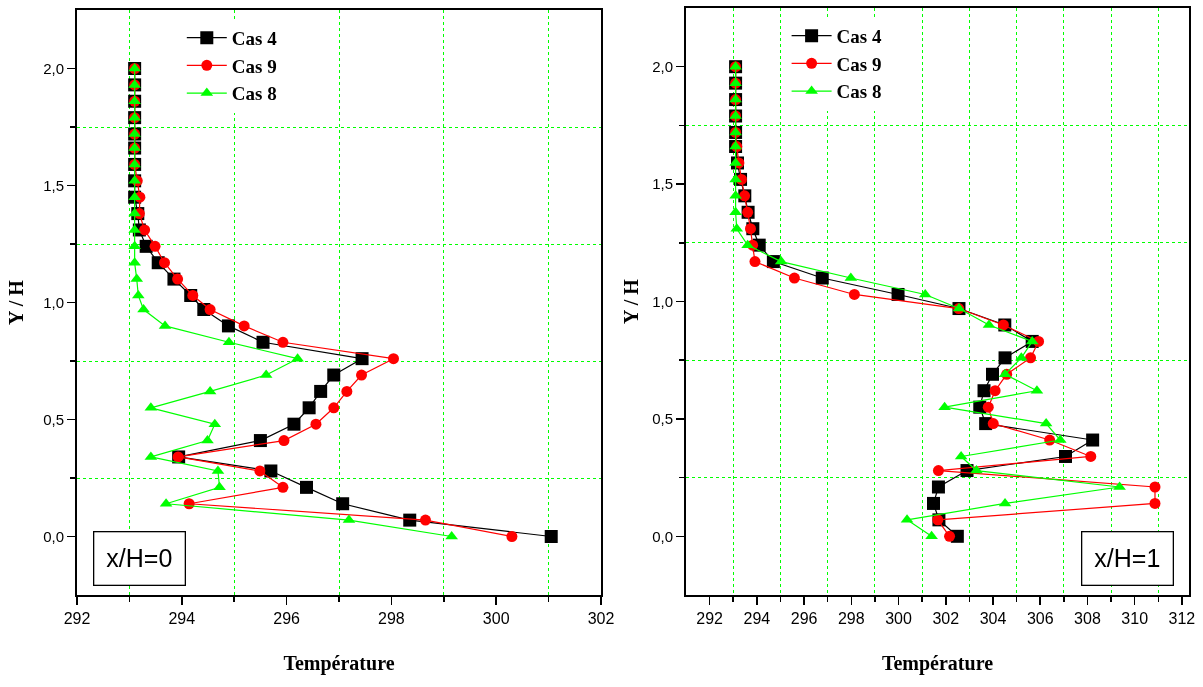 The width and height of the screenshot is (1203, 687). I want to click on annotation: x/H=0, so click(139, 558).